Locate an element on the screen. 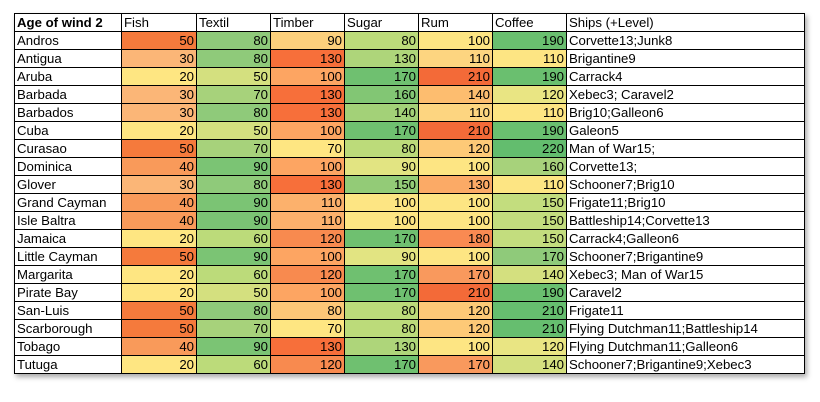 The width and height of the screenshot is (820, 402). value-cell: 160 is located at coordinates (381, 94).